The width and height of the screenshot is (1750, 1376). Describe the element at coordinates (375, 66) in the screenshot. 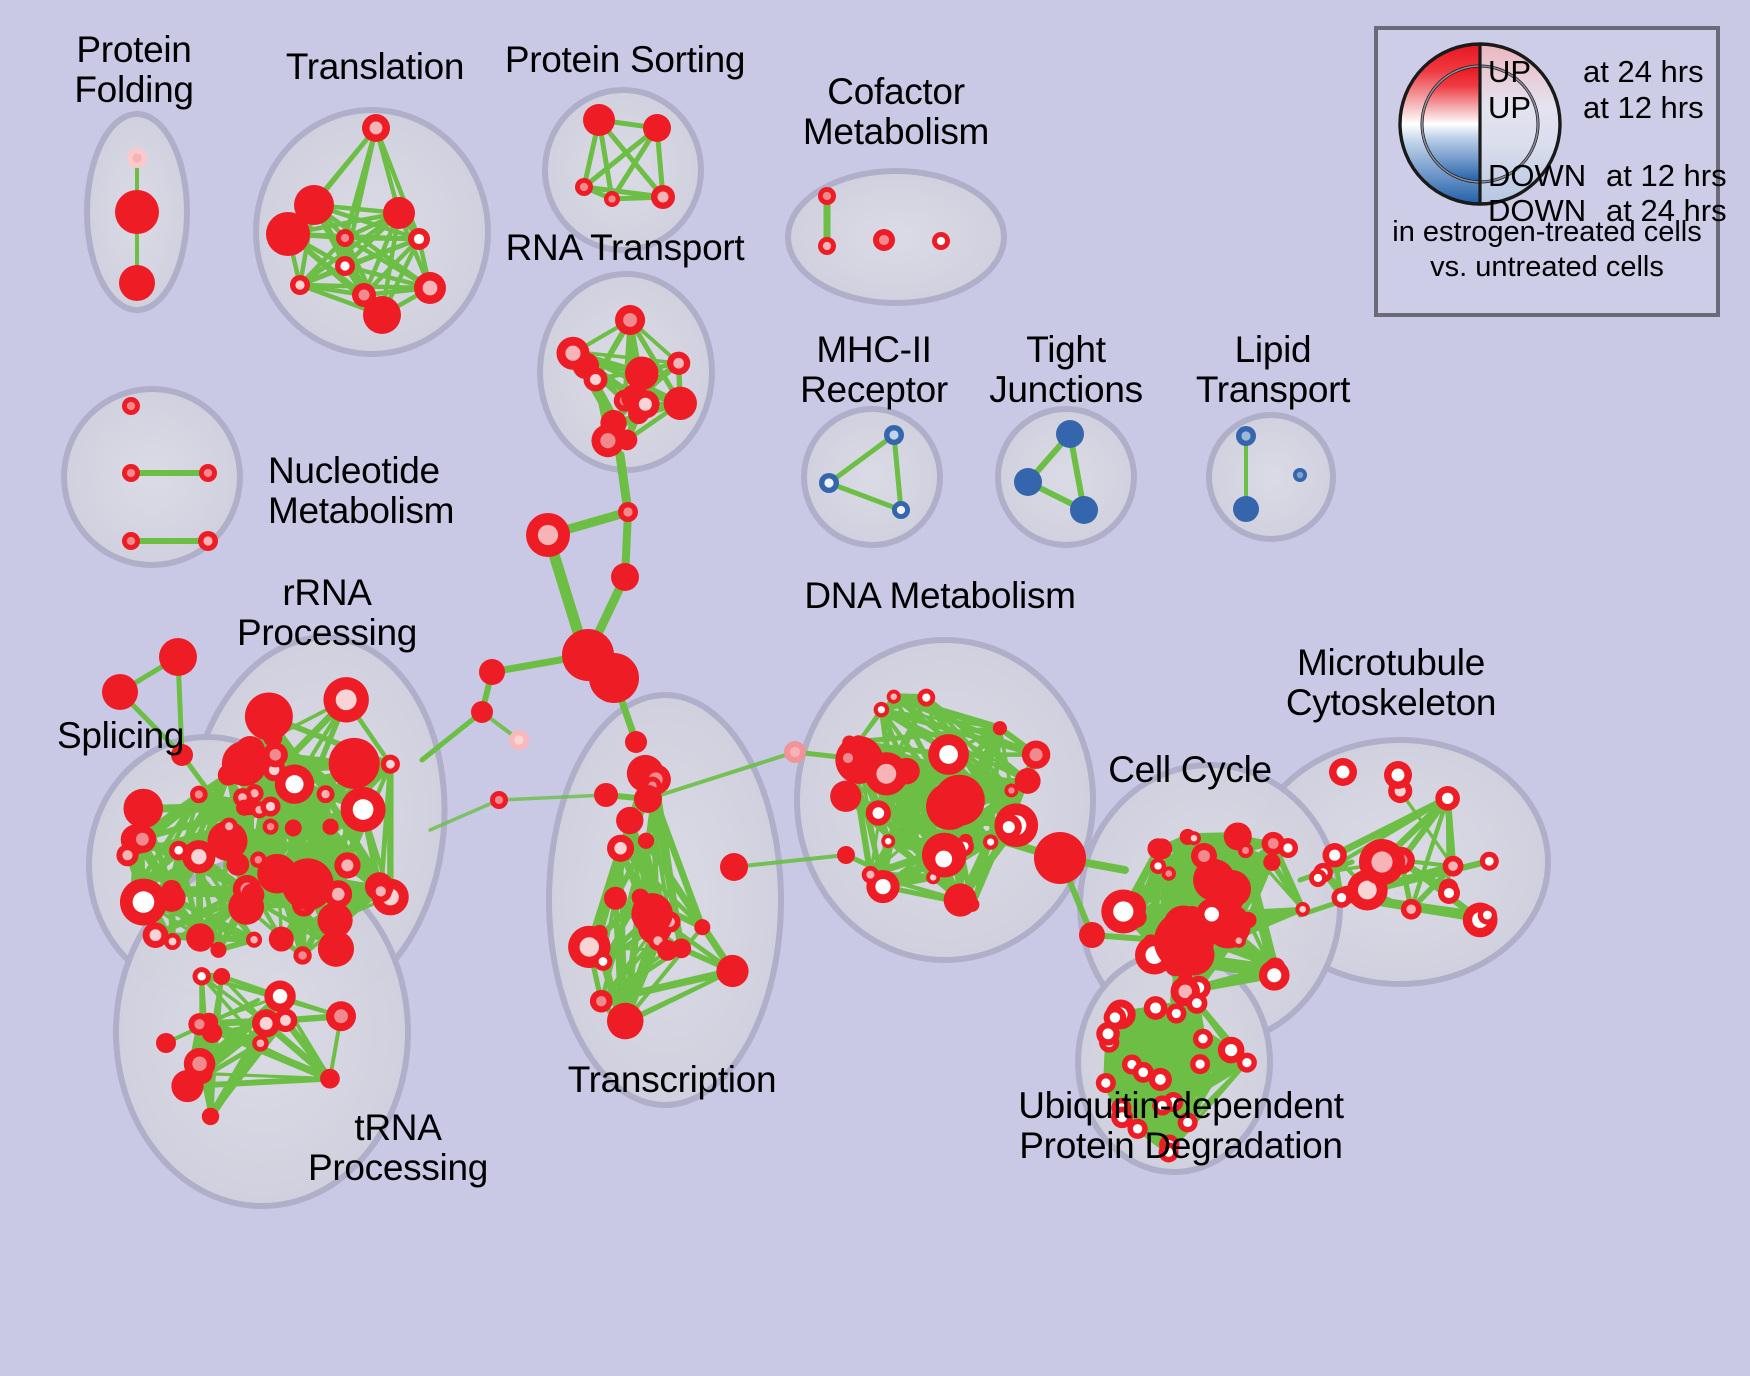

I see `cluster-label-translation: Translation` at that location.